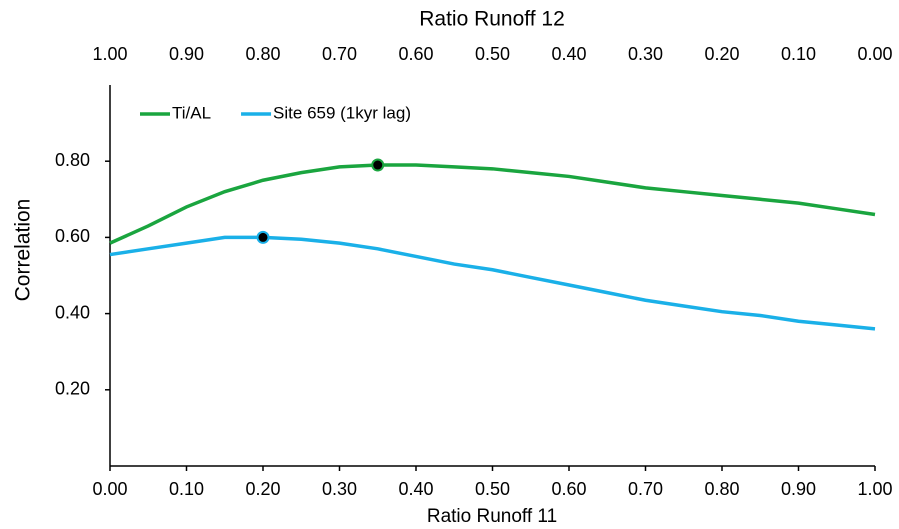  What do you see at coordinates (186, 54) in the screenshot?
I see `x2-tick-label: 0.90` at bounding box center [186, 54].